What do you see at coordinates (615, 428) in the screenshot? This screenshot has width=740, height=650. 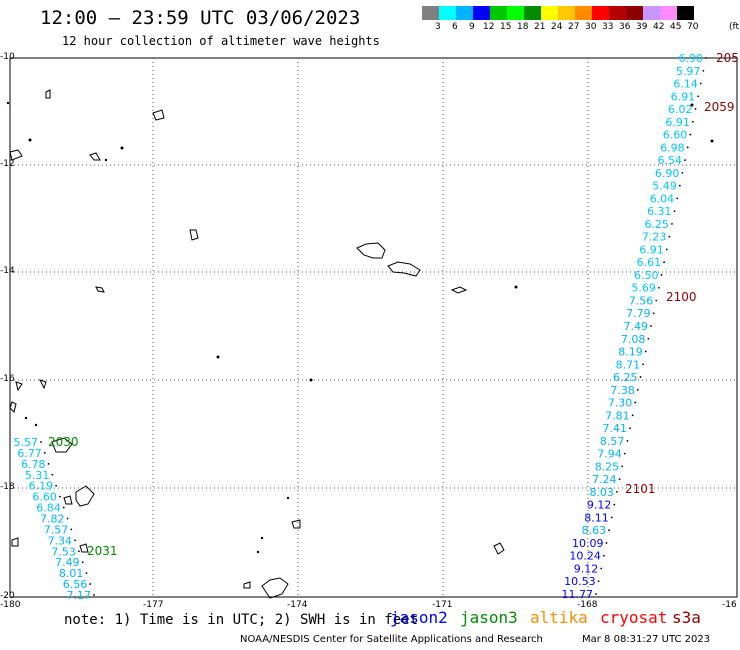 I see `wave-height-label: 7.41` at bounding box center [615, 428].